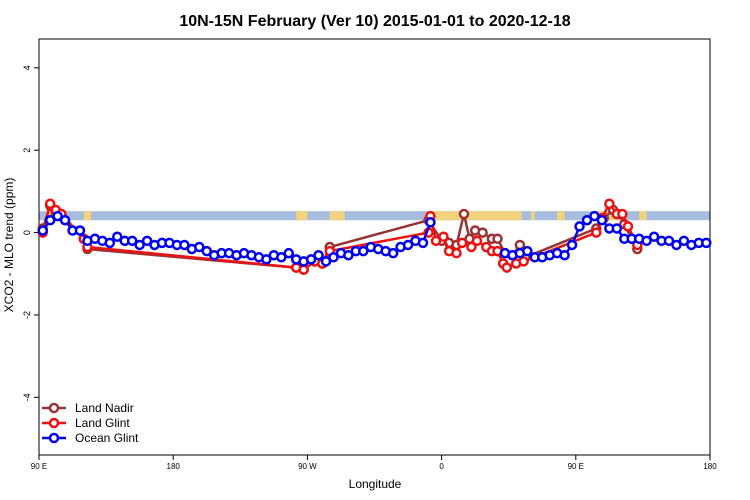  Describe the element at coordinates (307, 466) in the screenshot. I see `x-tick-label-2: 90 W` at that location.